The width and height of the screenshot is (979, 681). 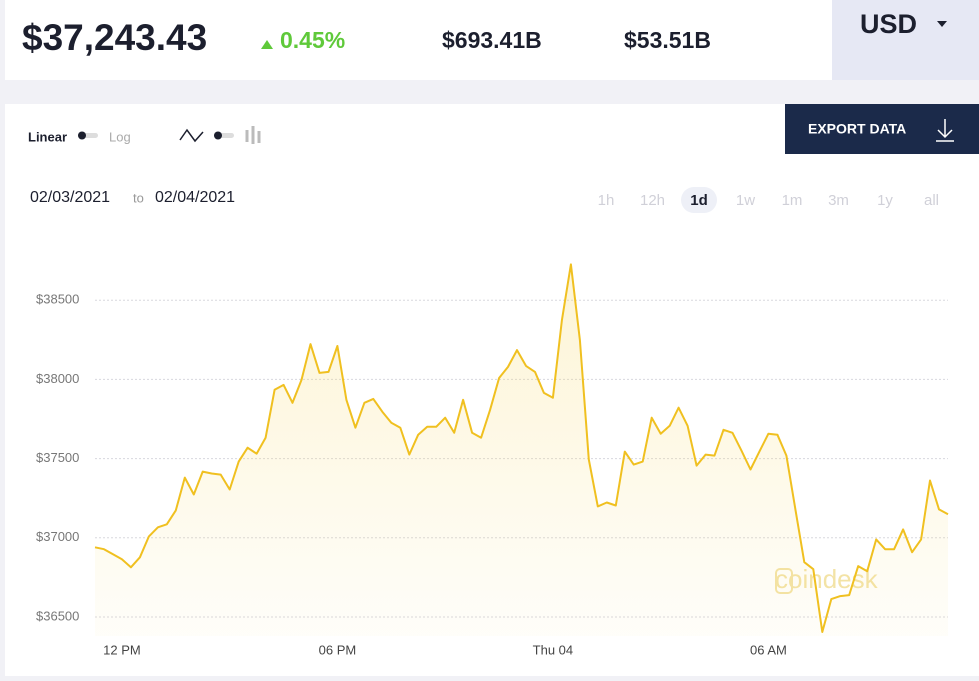 I want to click on download-icon, so click(x=945, y=130).